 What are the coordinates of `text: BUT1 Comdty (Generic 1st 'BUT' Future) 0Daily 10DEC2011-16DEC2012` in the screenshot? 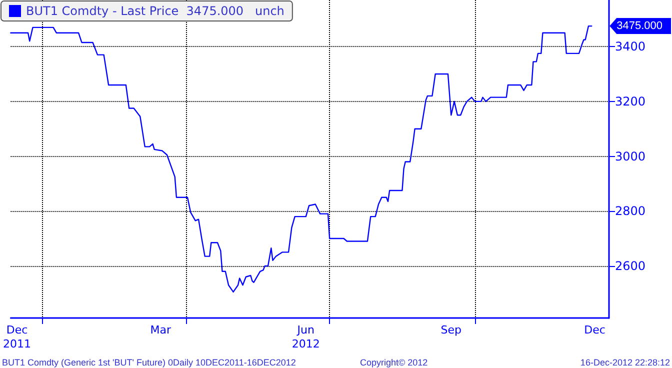 It's located at (149, 363).